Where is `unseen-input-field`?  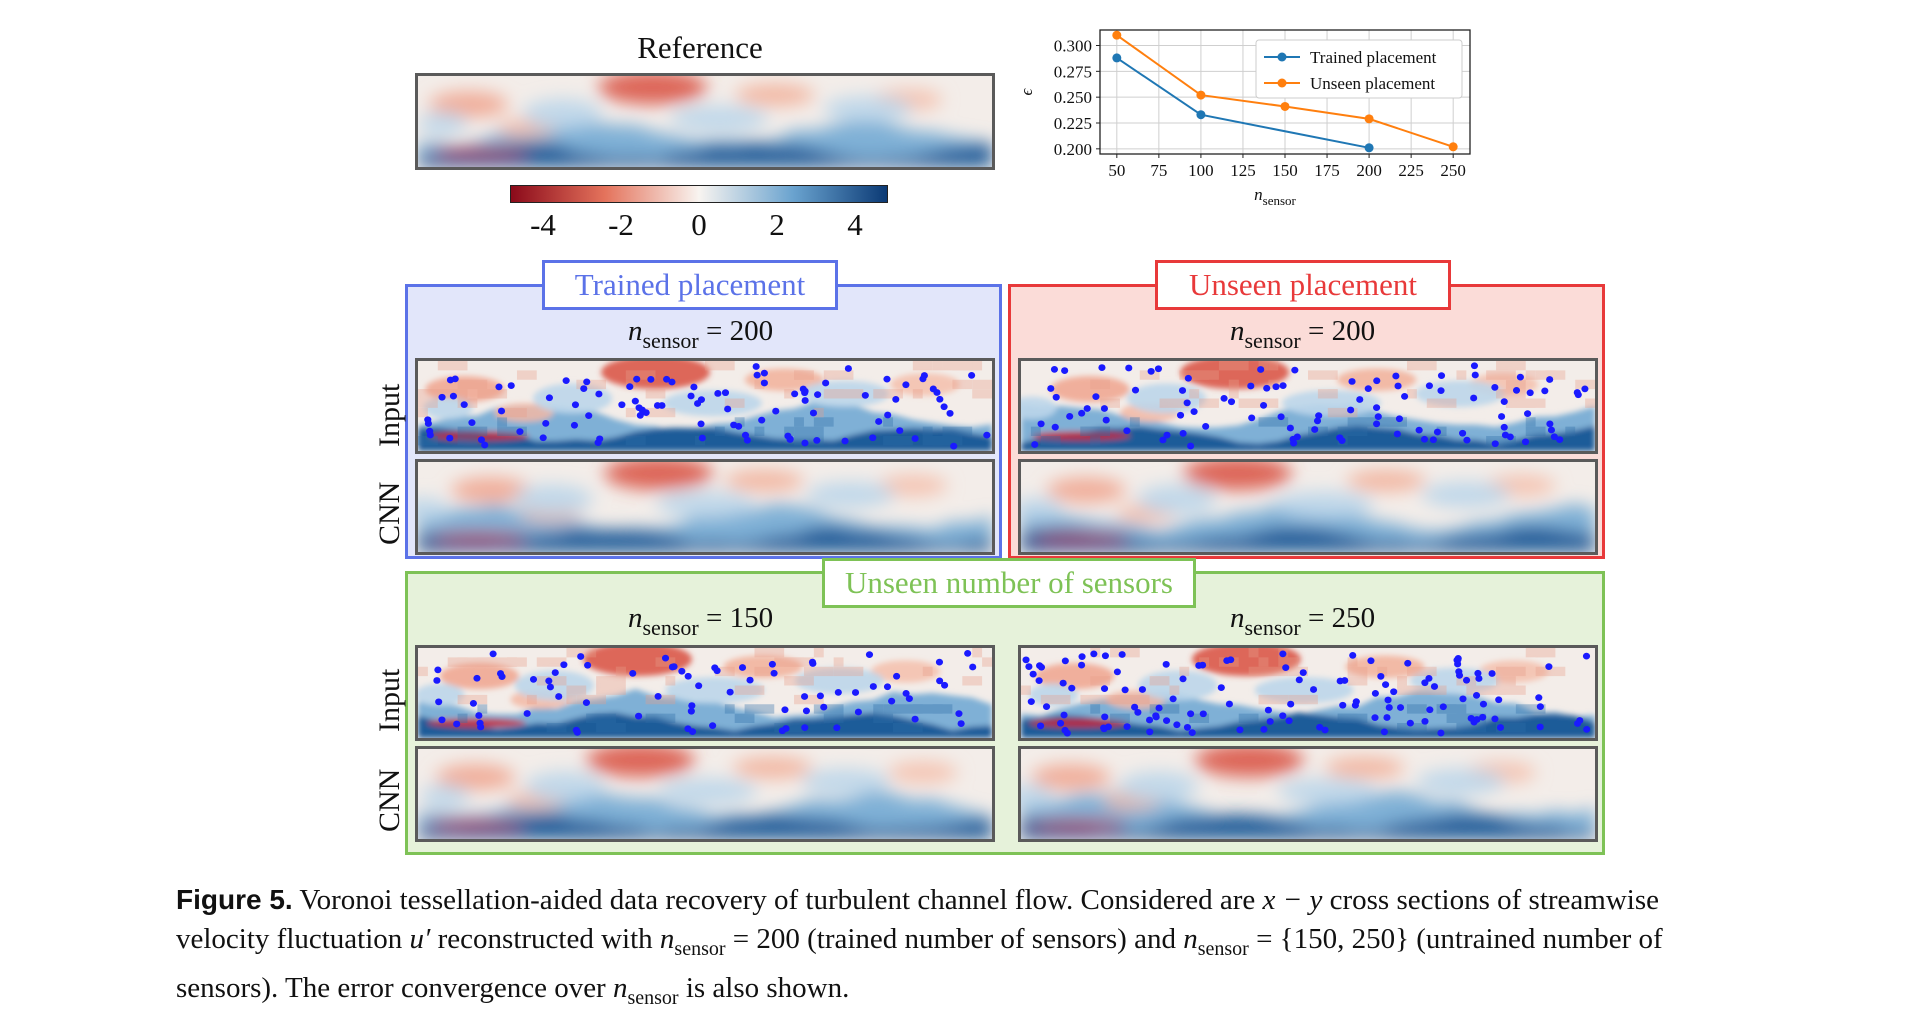
unseen-input-field is located at coordinates (1308, 406).